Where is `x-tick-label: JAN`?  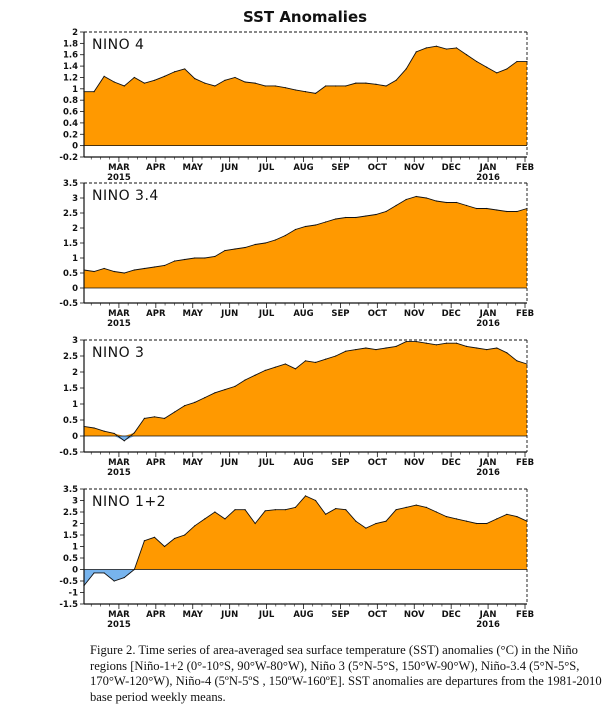
x-tick-label: JAN is located at coordinates (488, 615).